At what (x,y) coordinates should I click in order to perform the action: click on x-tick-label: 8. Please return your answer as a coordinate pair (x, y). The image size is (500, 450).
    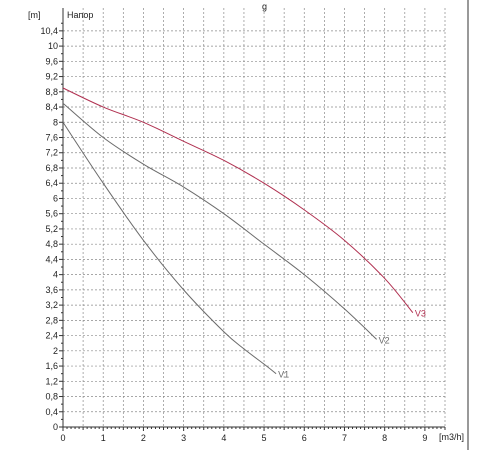
    Looking at the image, I should click on (384, 438).